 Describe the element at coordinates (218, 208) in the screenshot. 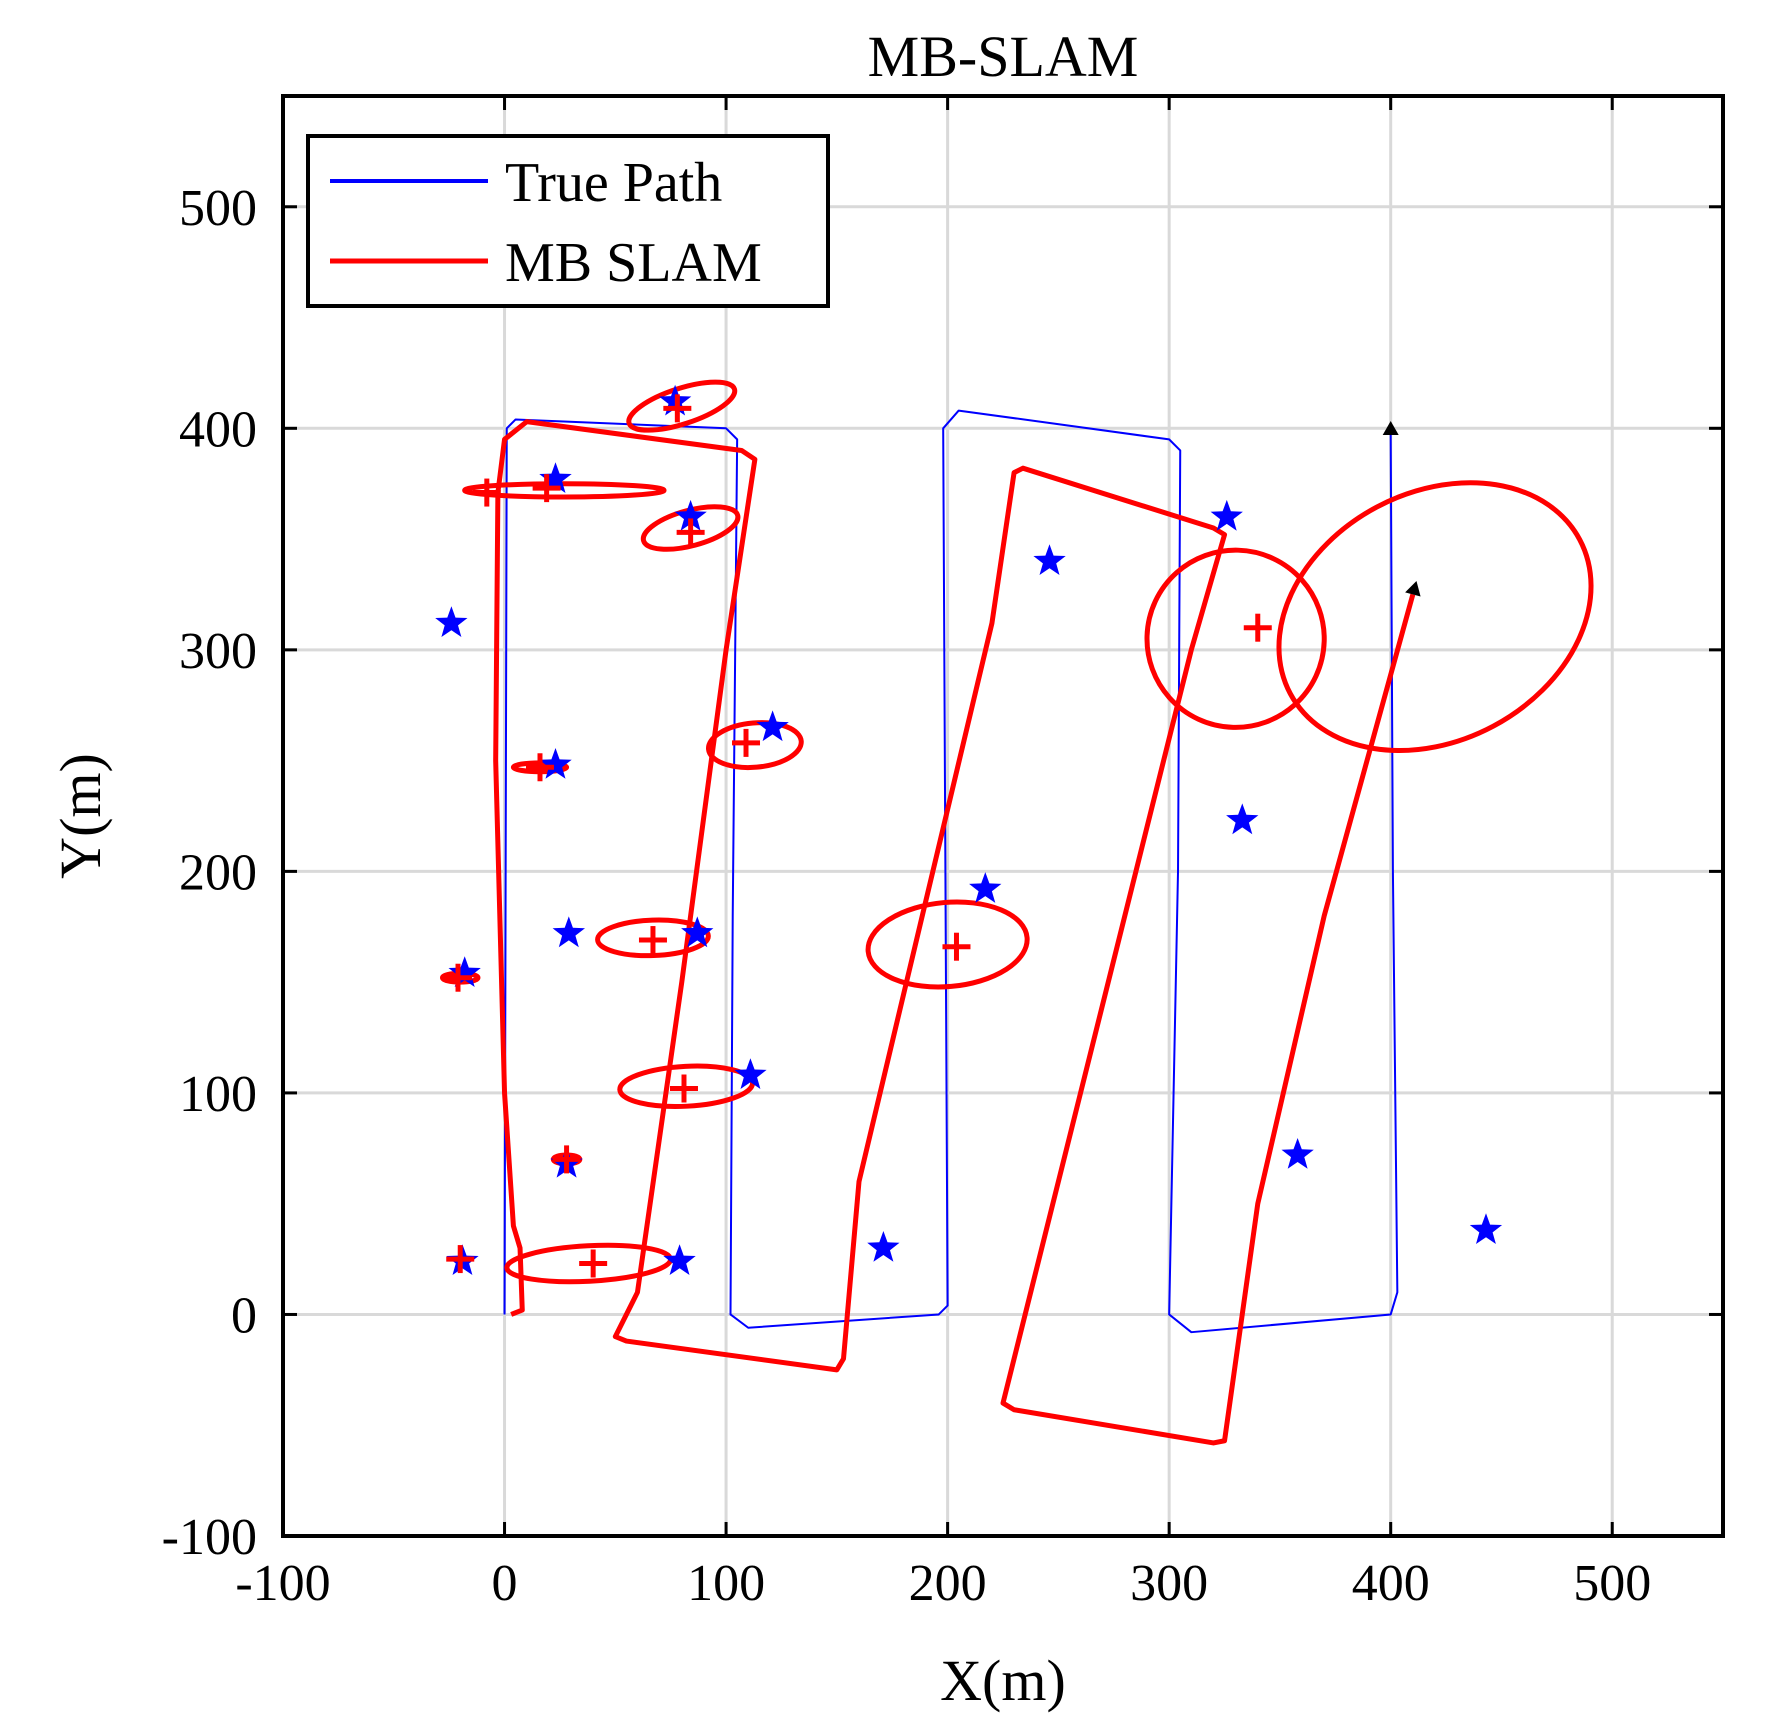

I see `y-tick-label: 500` at that location.